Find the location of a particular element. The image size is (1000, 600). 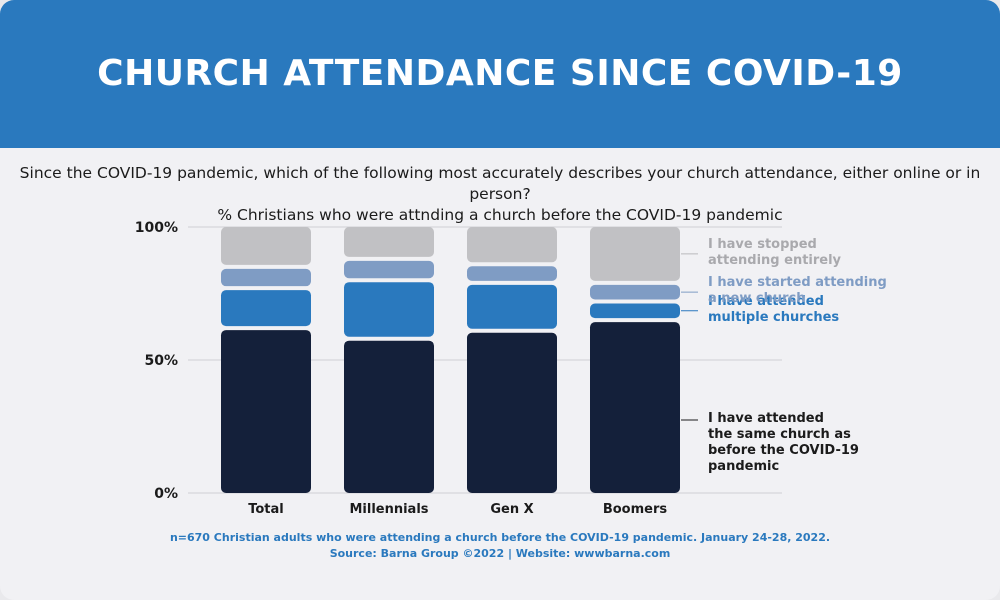

y-tick-label: 50% is located at coordinates (161, 361).